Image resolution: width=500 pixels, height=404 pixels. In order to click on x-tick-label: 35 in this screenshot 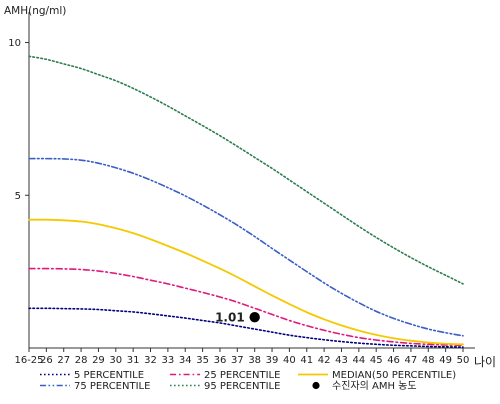, I will do `click(202, 360)`.